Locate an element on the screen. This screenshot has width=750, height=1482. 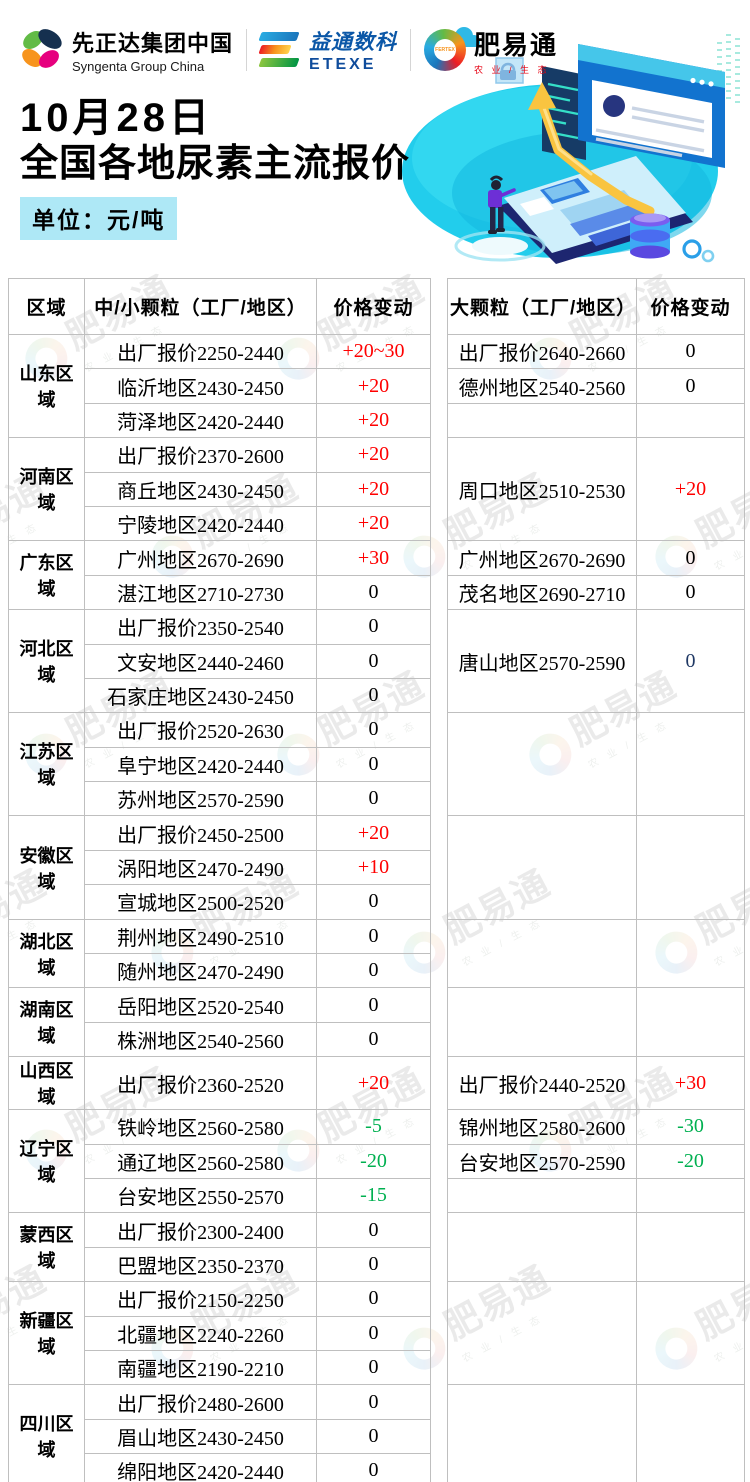
change-small-cell: -15 is located at coordinates (373, 1195).